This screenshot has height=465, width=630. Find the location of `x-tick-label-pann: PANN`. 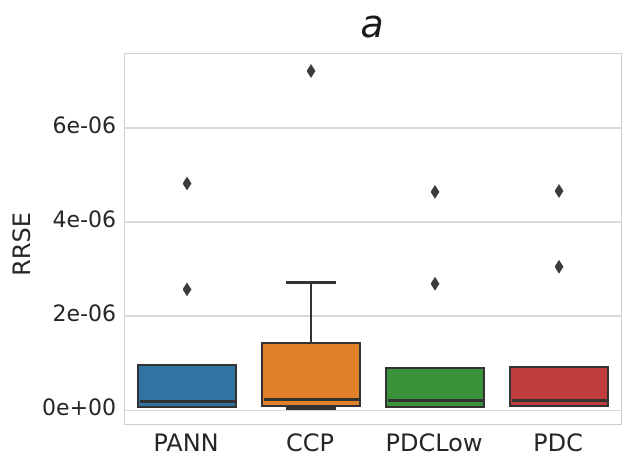

x-tick-label-pann: PANN is located at coordinates (186, 443).